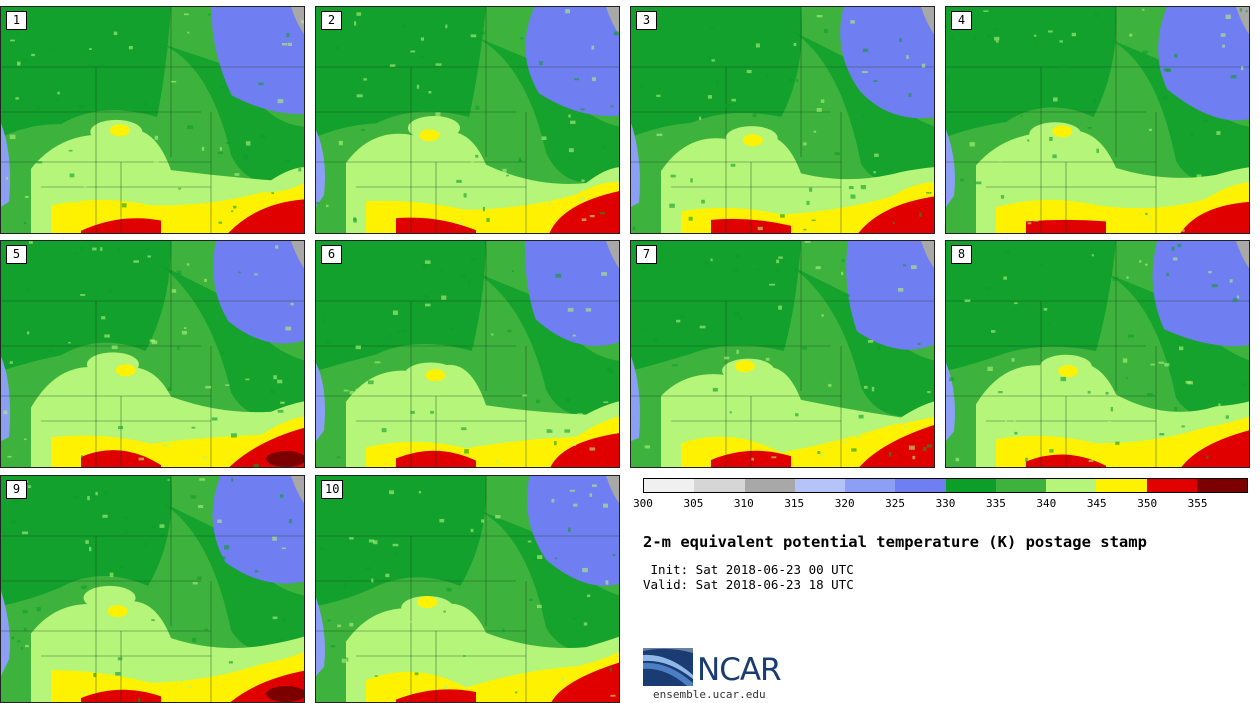 The width and height of the screenshot is (1260, 703). Describe the element at coordinates (668, 667) in the screenshot. I see `ncar-logo-icon` at that location.